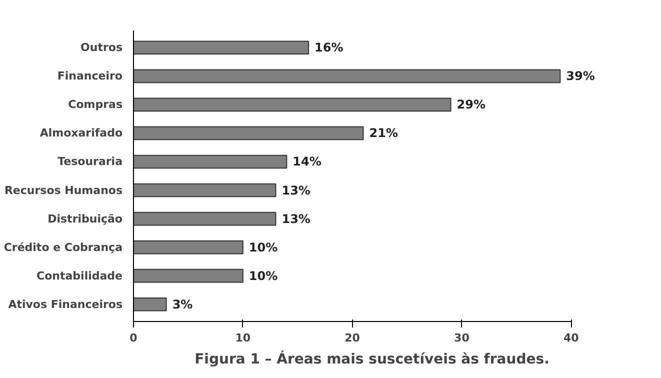  What do you see at coordinates (63, 247) in the screenshot?
I see `y-tick-label: Crédito e Cobrança` at bounding box center [63, 247].